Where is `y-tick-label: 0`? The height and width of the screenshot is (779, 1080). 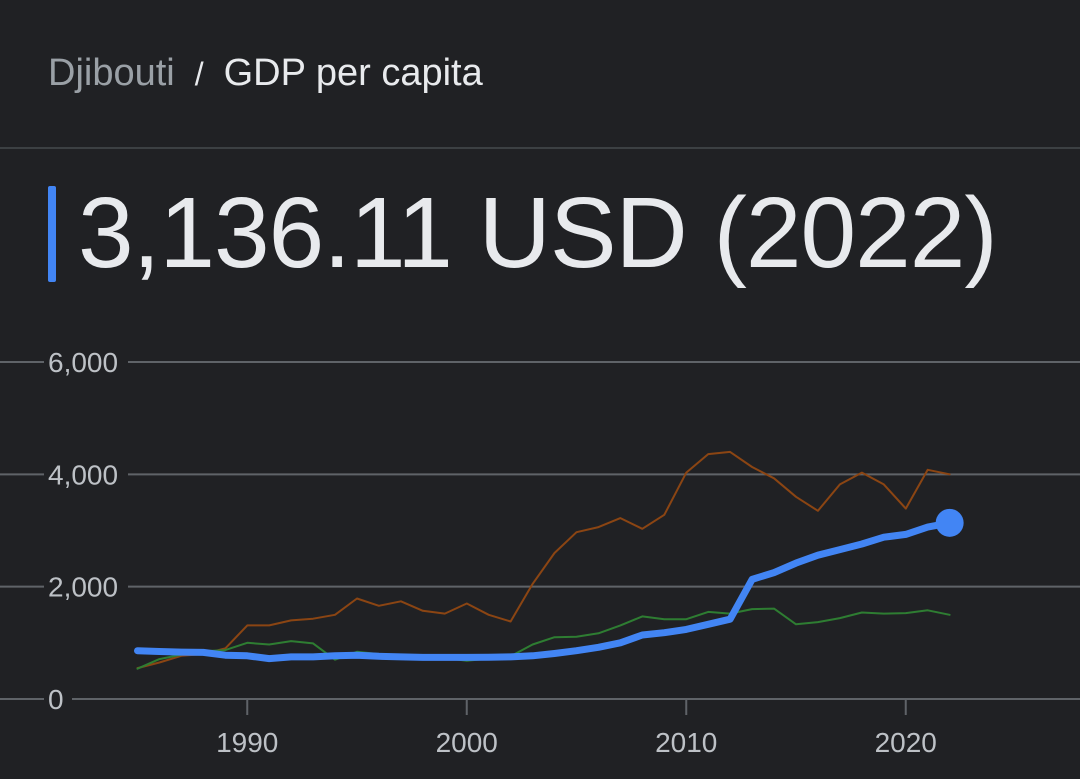
y-tick-label: 0 is located at coordinates (56, 699).